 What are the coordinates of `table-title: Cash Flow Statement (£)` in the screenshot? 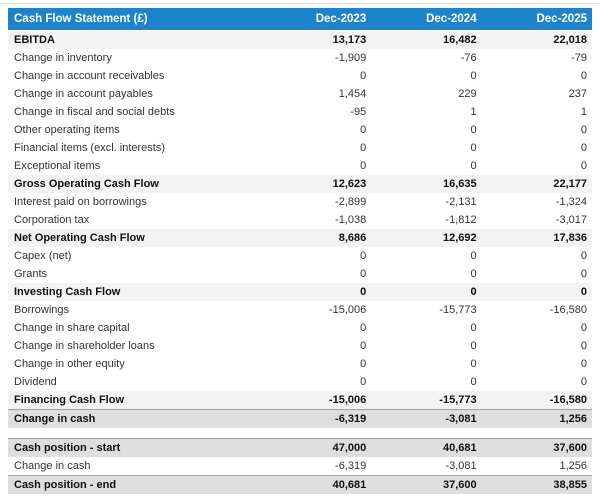 It's located at (134, 19).